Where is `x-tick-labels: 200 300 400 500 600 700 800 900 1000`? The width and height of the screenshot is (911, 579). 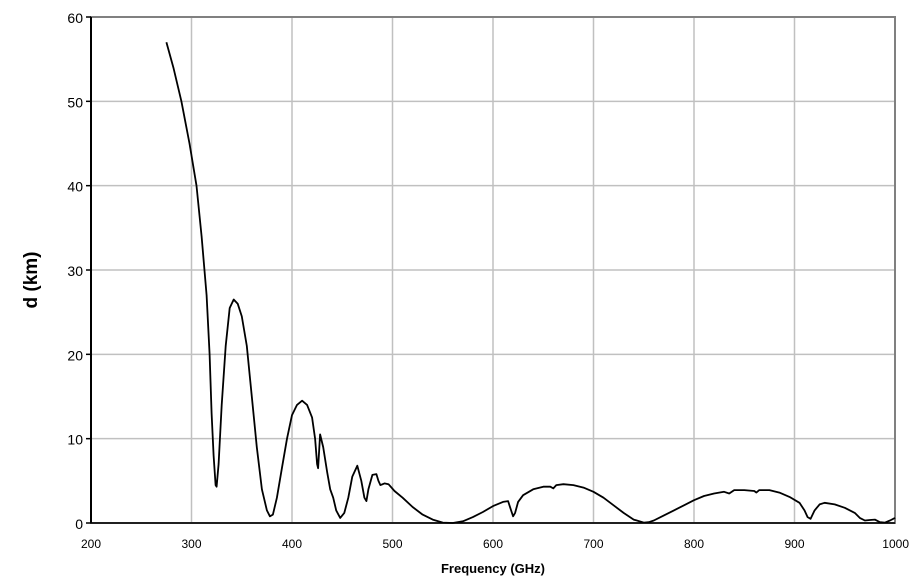 x-tick-labels: 200 300 400 500 600 700 800 900 1000 is located at coordinates (495, 544).